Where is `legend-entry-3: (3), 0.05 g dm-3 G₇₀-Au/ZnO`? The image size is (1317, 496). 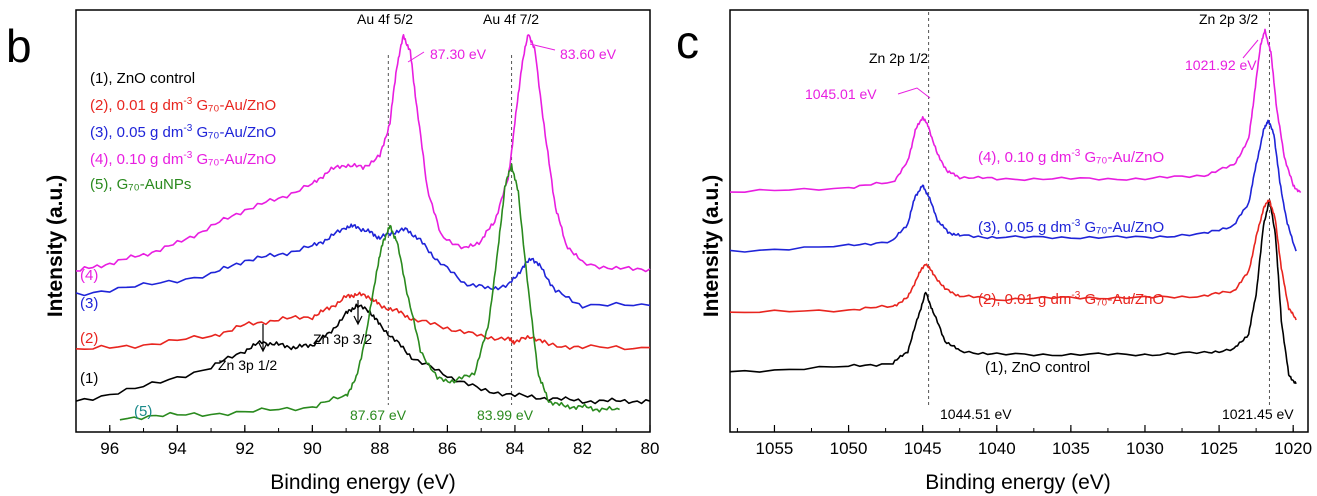
legend-entry-3: (3), 0.05 g dm-3 G₇₀-Au/ZnO is located at coordinates (183, 132).